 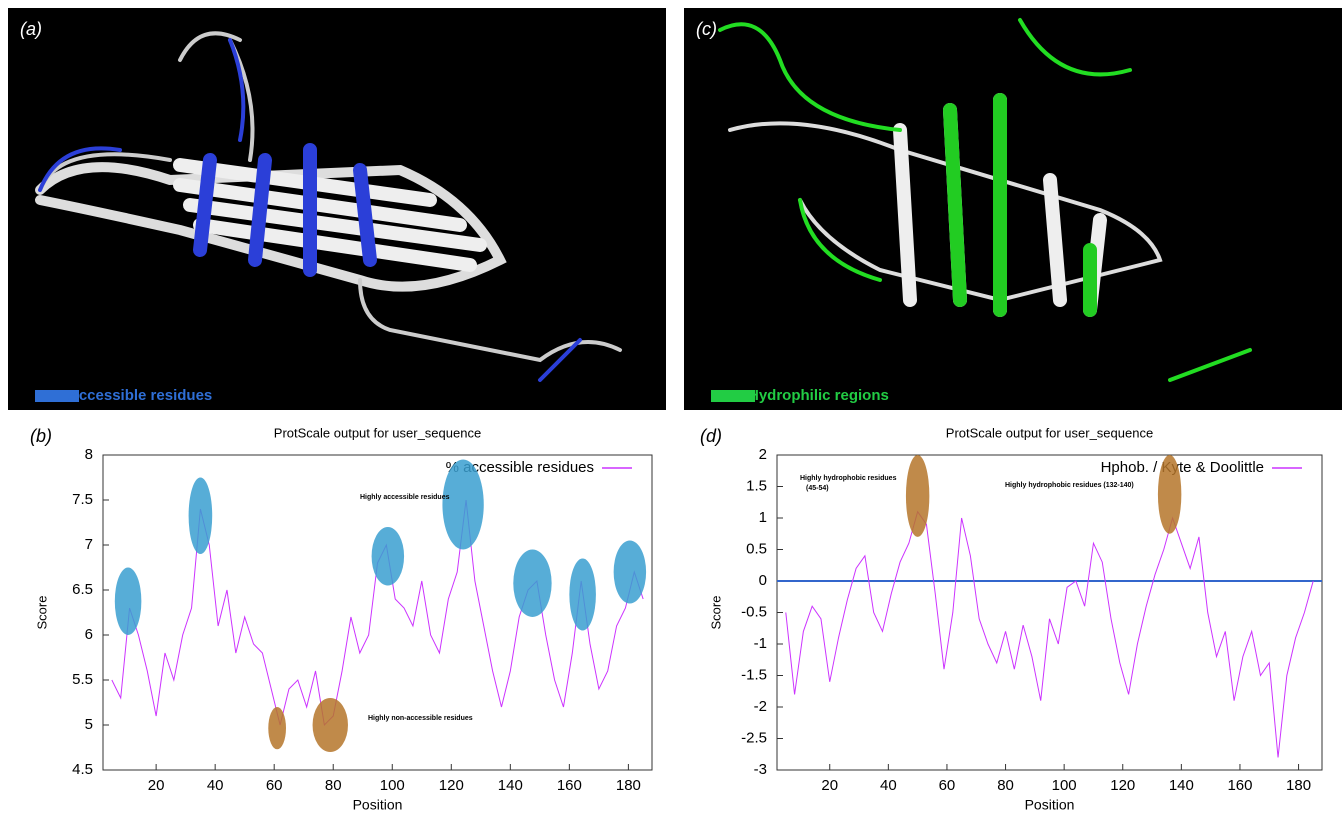 What do you see at coordinates (763, 517) in the screenshot?
I see `y-tick-label: 1` at bounding box center [763, 517].